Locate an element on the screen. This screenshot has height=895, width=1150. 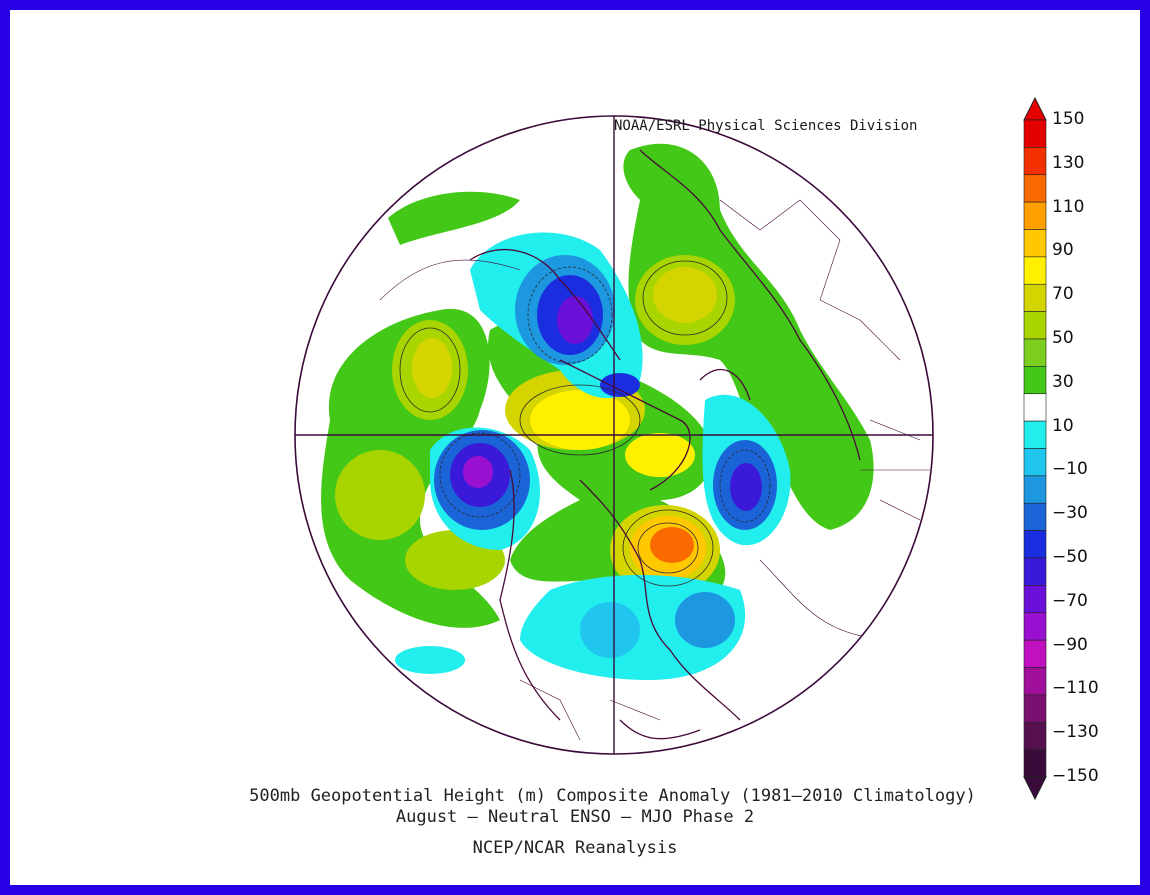
colorbar-arrow-bottom is located at coordinates (1035, 788).